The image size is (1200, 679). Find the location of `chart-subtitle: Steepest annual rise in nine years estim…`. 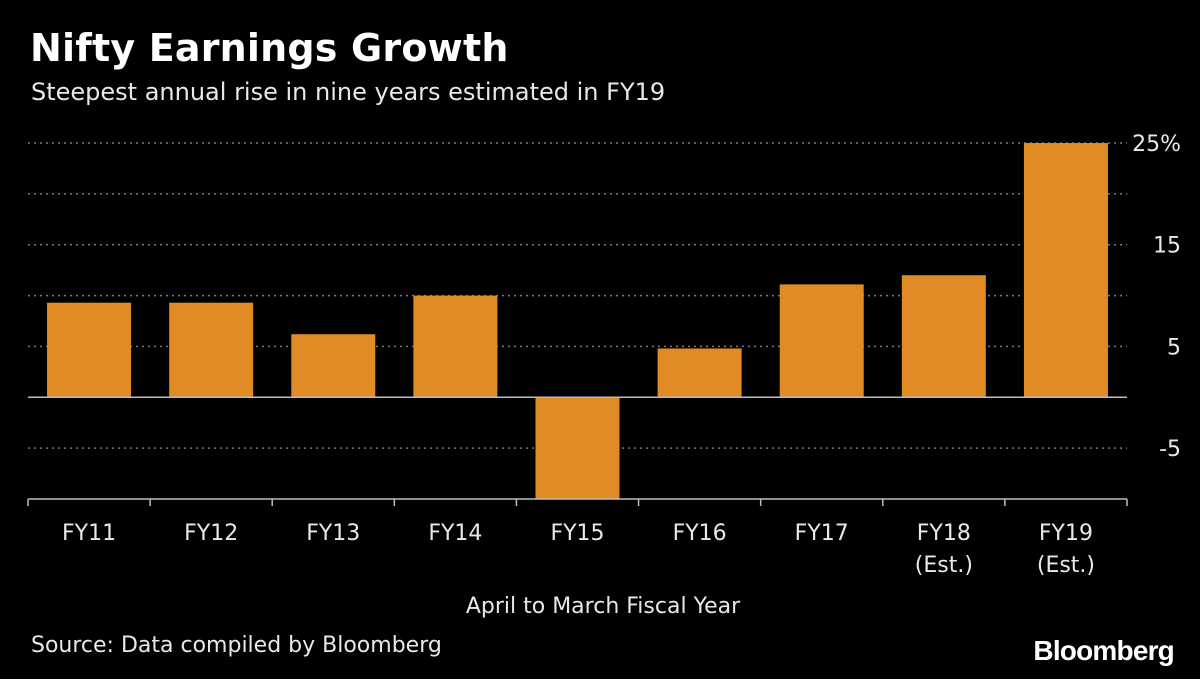

chart-subtitle: Steepest annual rise in nine years estim… is located at coordinates (348, 92).